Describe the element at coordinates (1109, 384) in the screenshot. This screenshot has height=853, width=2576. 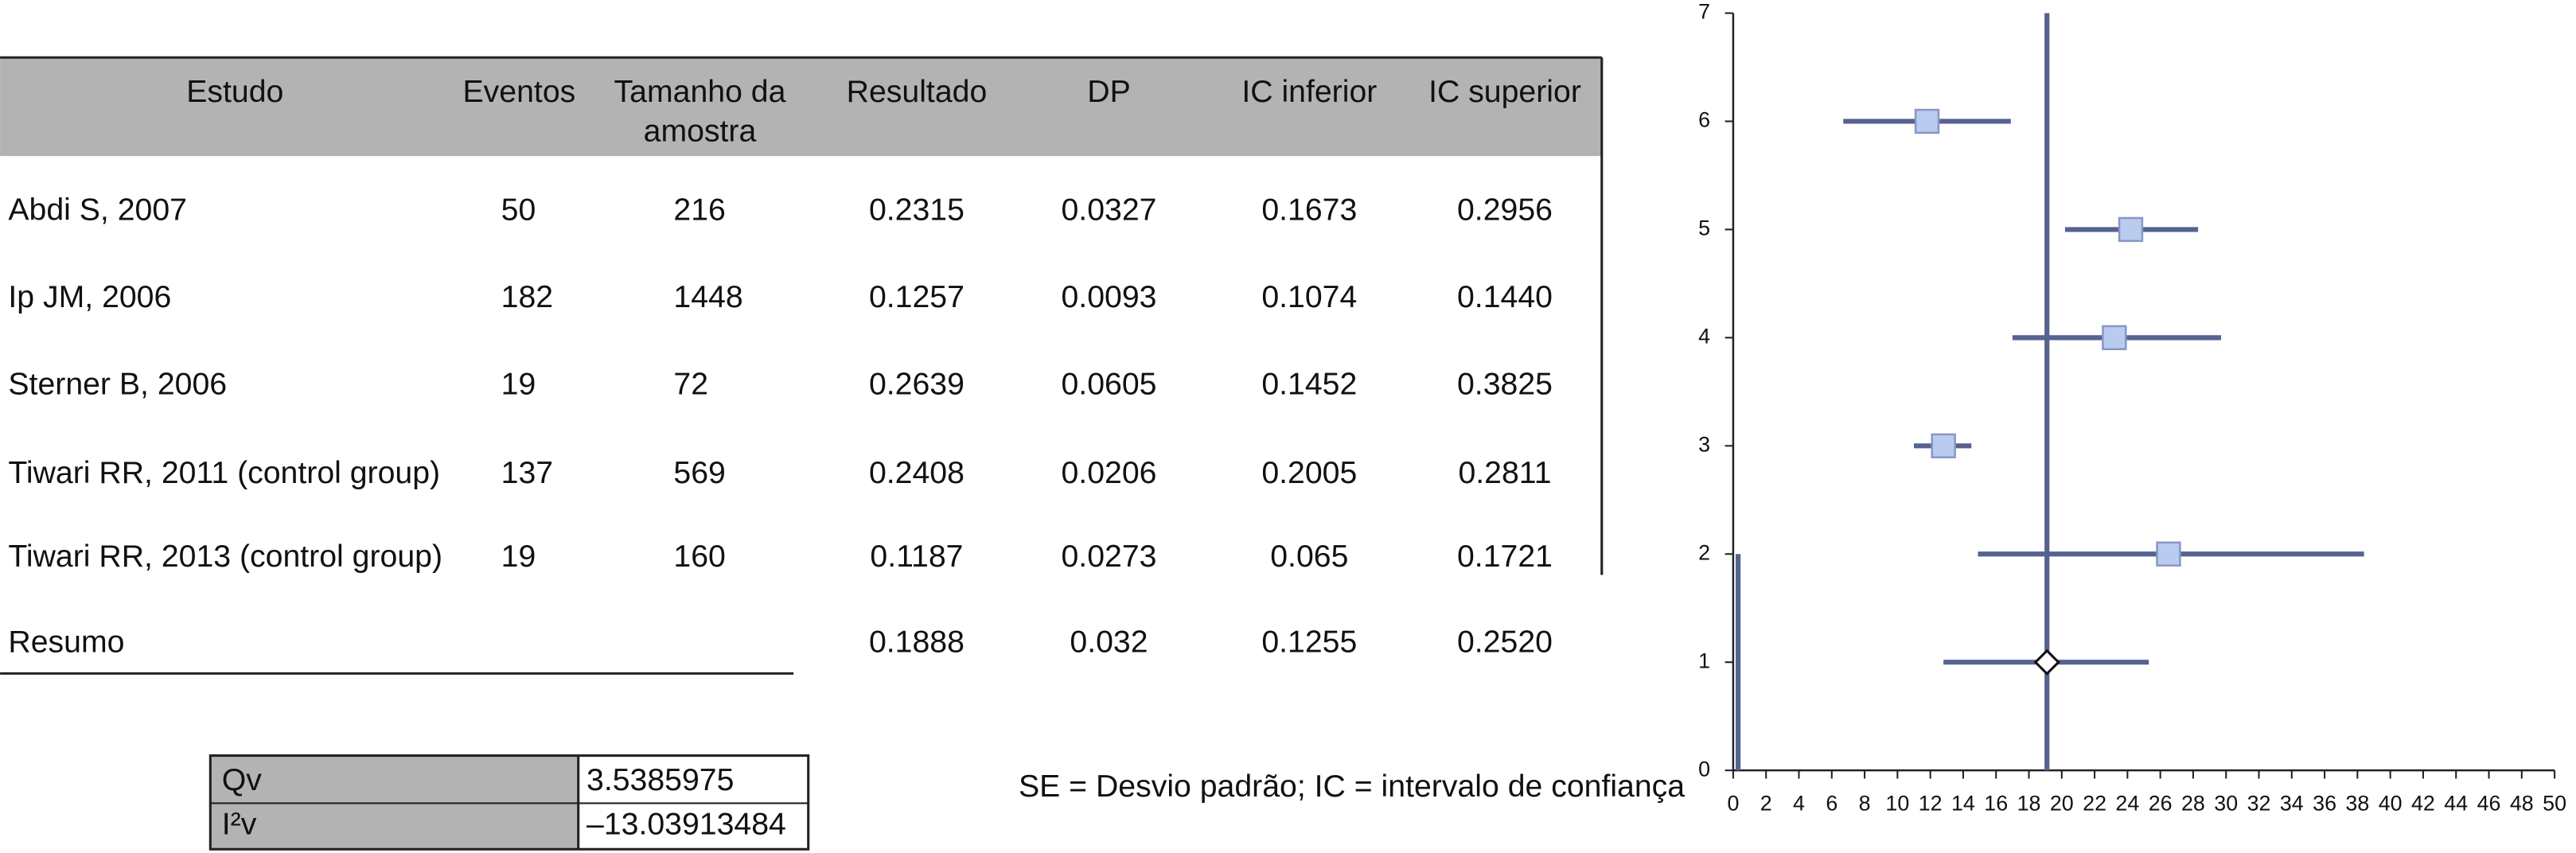
I see `table-cell: 0.0605` at that location.